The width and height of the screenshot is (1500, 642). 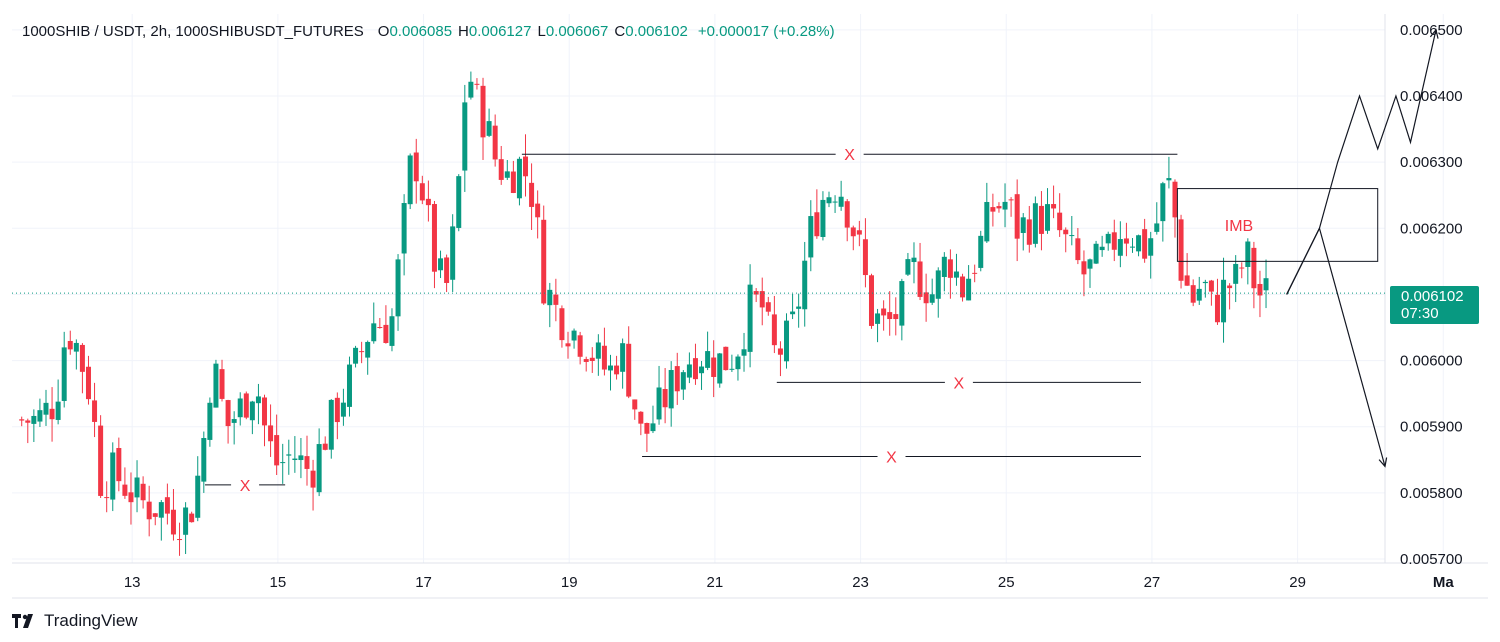 What do you see at coordinates (245, 486) in the screenshot?
I see `level-x-label: X` at bounding box center [245, 486].